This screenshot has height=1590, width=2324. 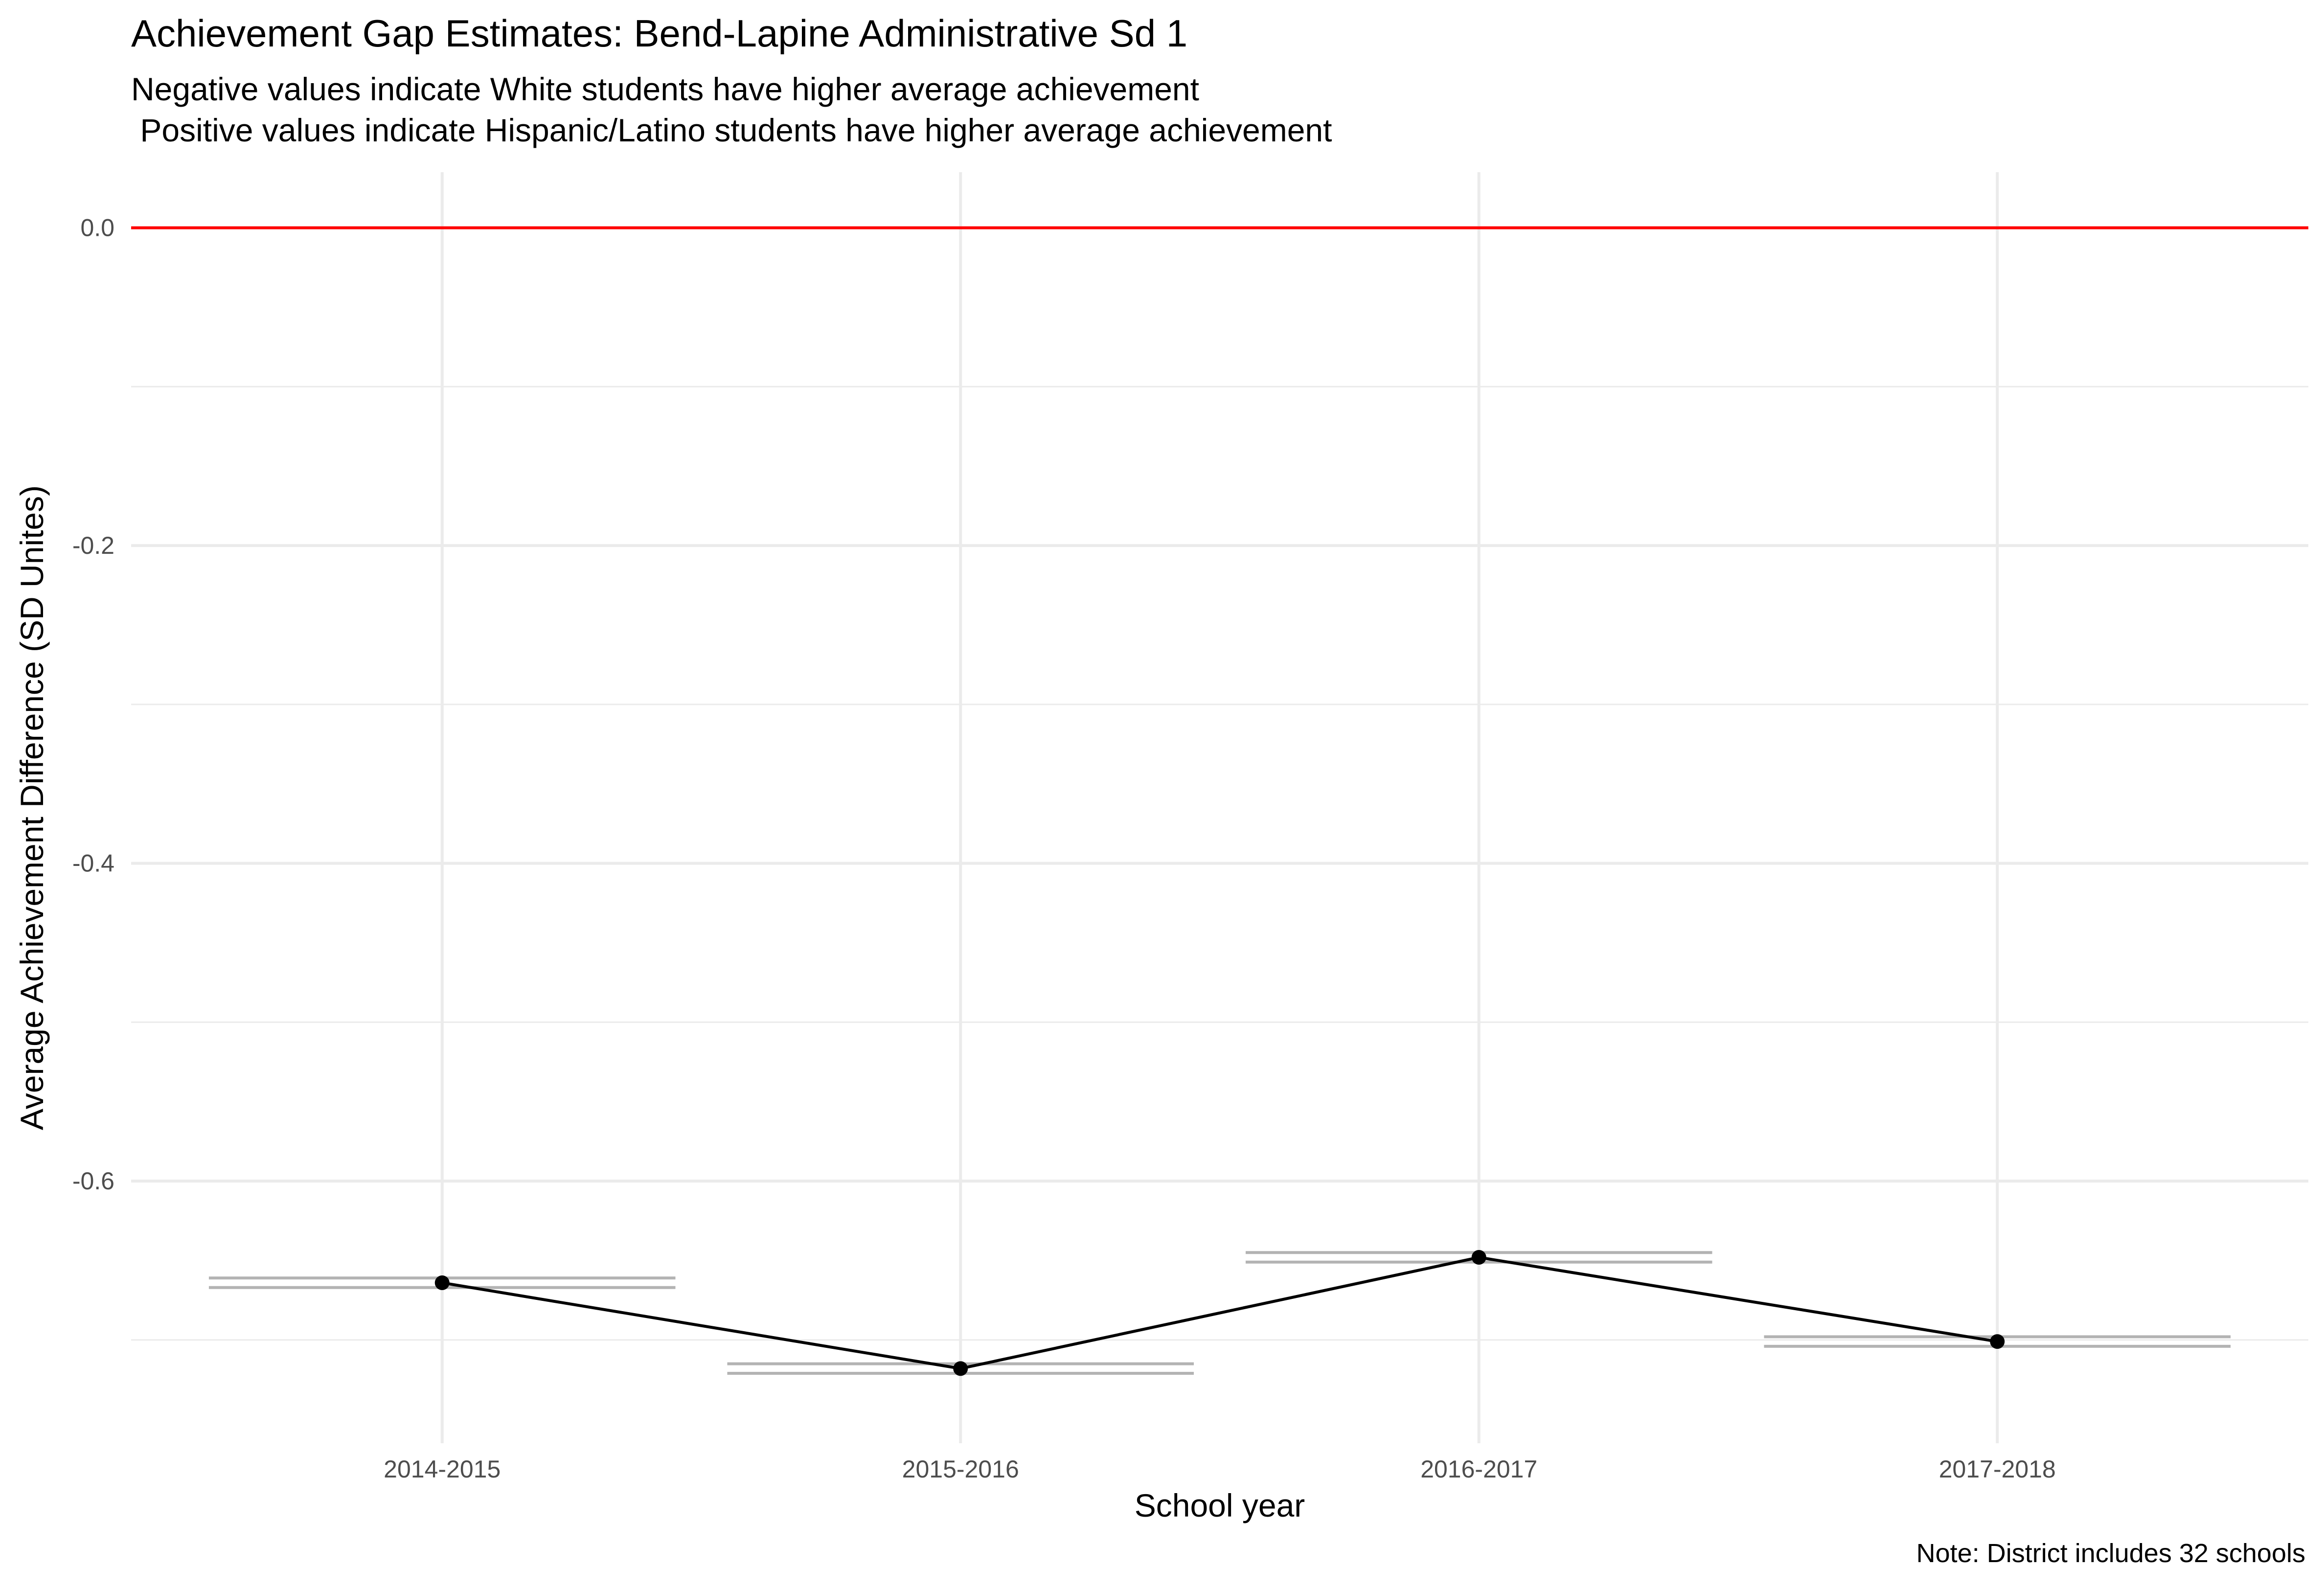 I want to click on y-tick-label: -0.6, so click(x=93, y=1181).